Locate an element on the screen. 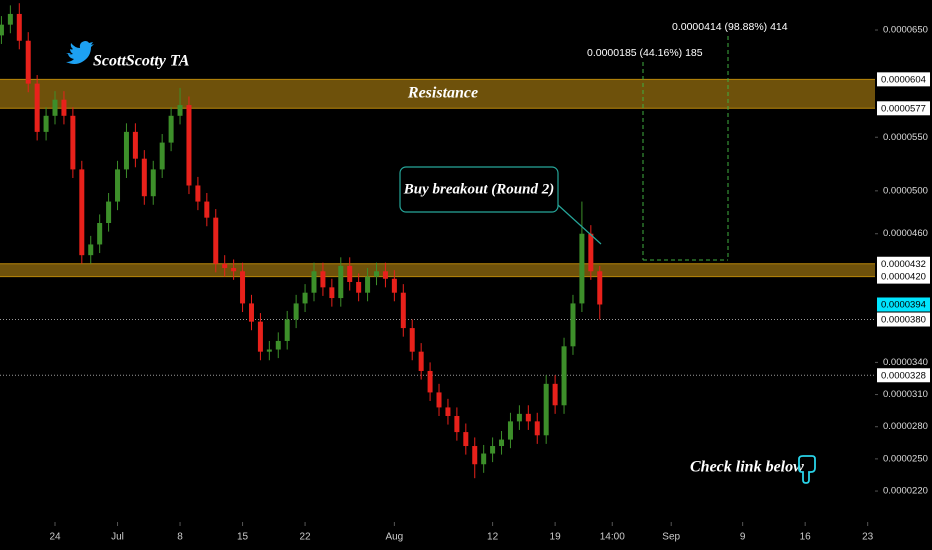 The height and width of the screenshot is (550, 932). y-tick-label: 0.0000250 is located at coordinates (905, 458).